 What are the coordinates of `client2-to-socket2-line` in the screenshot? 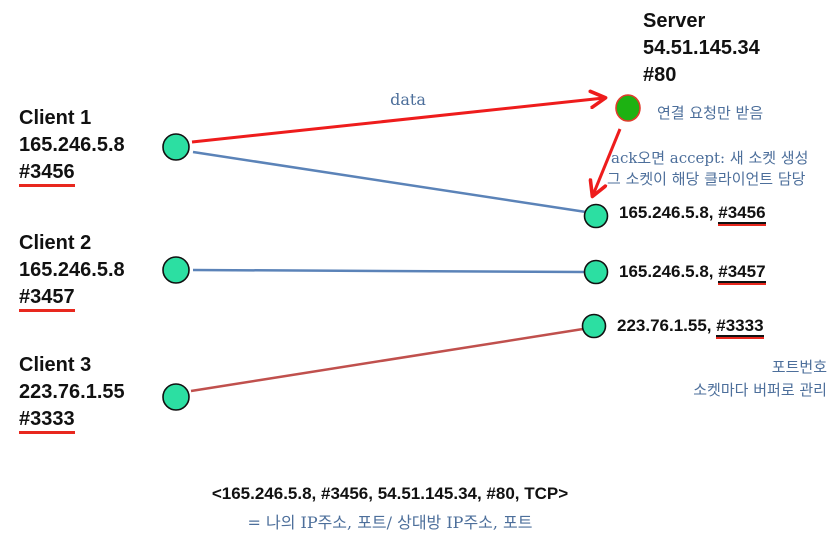 It's located at (388, 271).